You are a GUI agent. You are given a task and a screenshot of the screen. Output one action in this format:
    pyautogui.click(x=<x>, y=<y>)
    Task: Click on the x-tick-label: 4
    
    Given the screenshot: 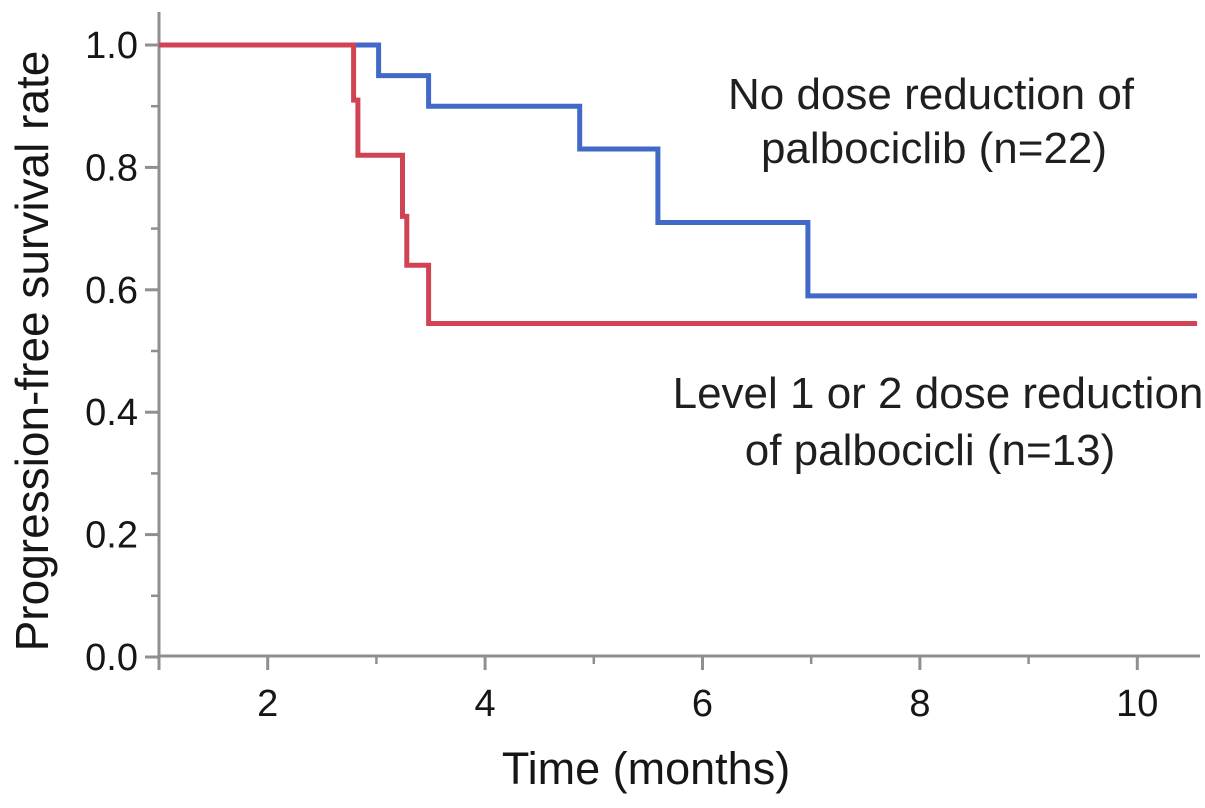 What is the action you would take?
    pyautogui.click(x=485, y=704)
    